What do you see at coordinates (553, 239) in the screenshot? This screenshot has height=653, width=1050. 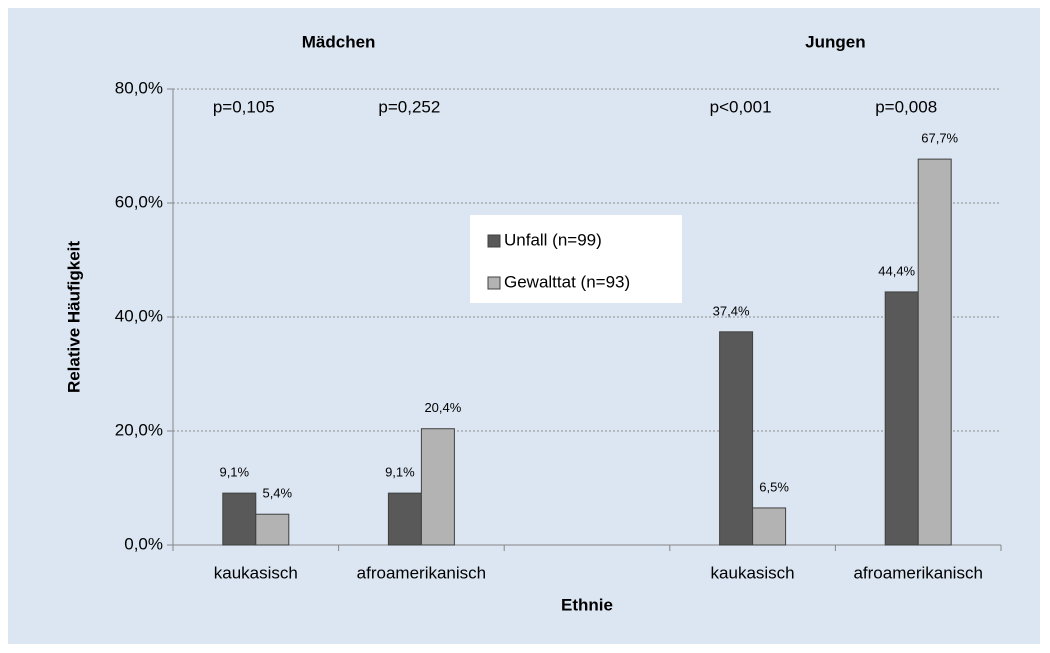 I see `legend-label: Unfall (n=99)` at bounding box center [553, 239].